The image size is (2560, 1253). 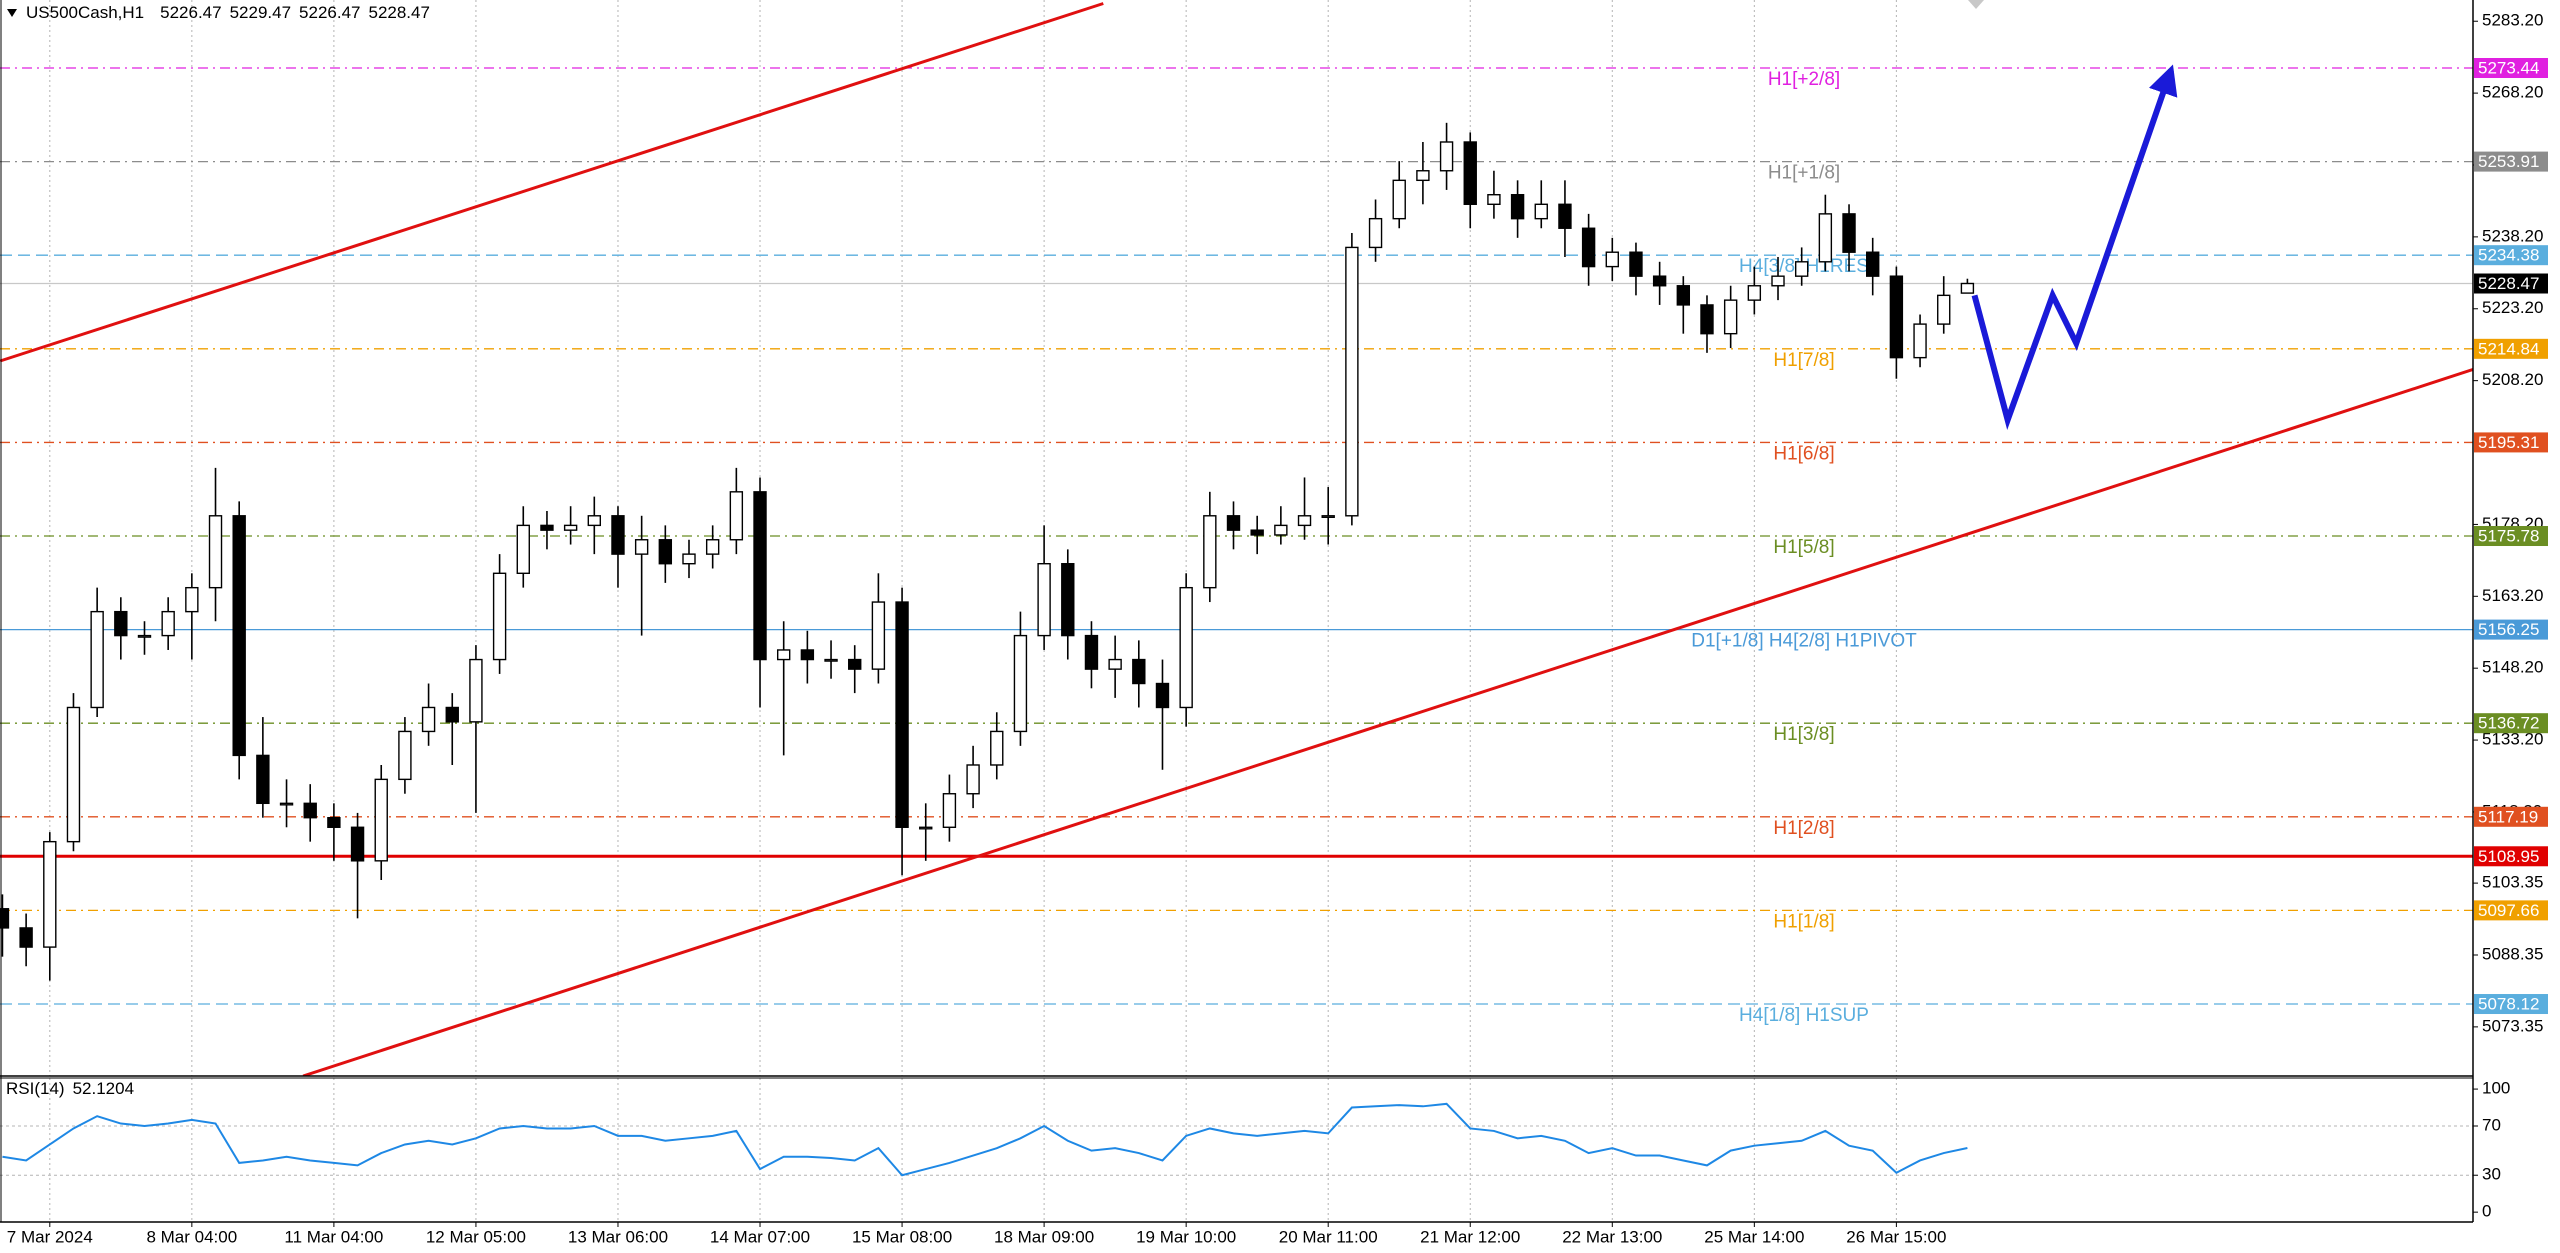 I want to click on level-price-label: 5214.84, so click(x=2508, y=348).